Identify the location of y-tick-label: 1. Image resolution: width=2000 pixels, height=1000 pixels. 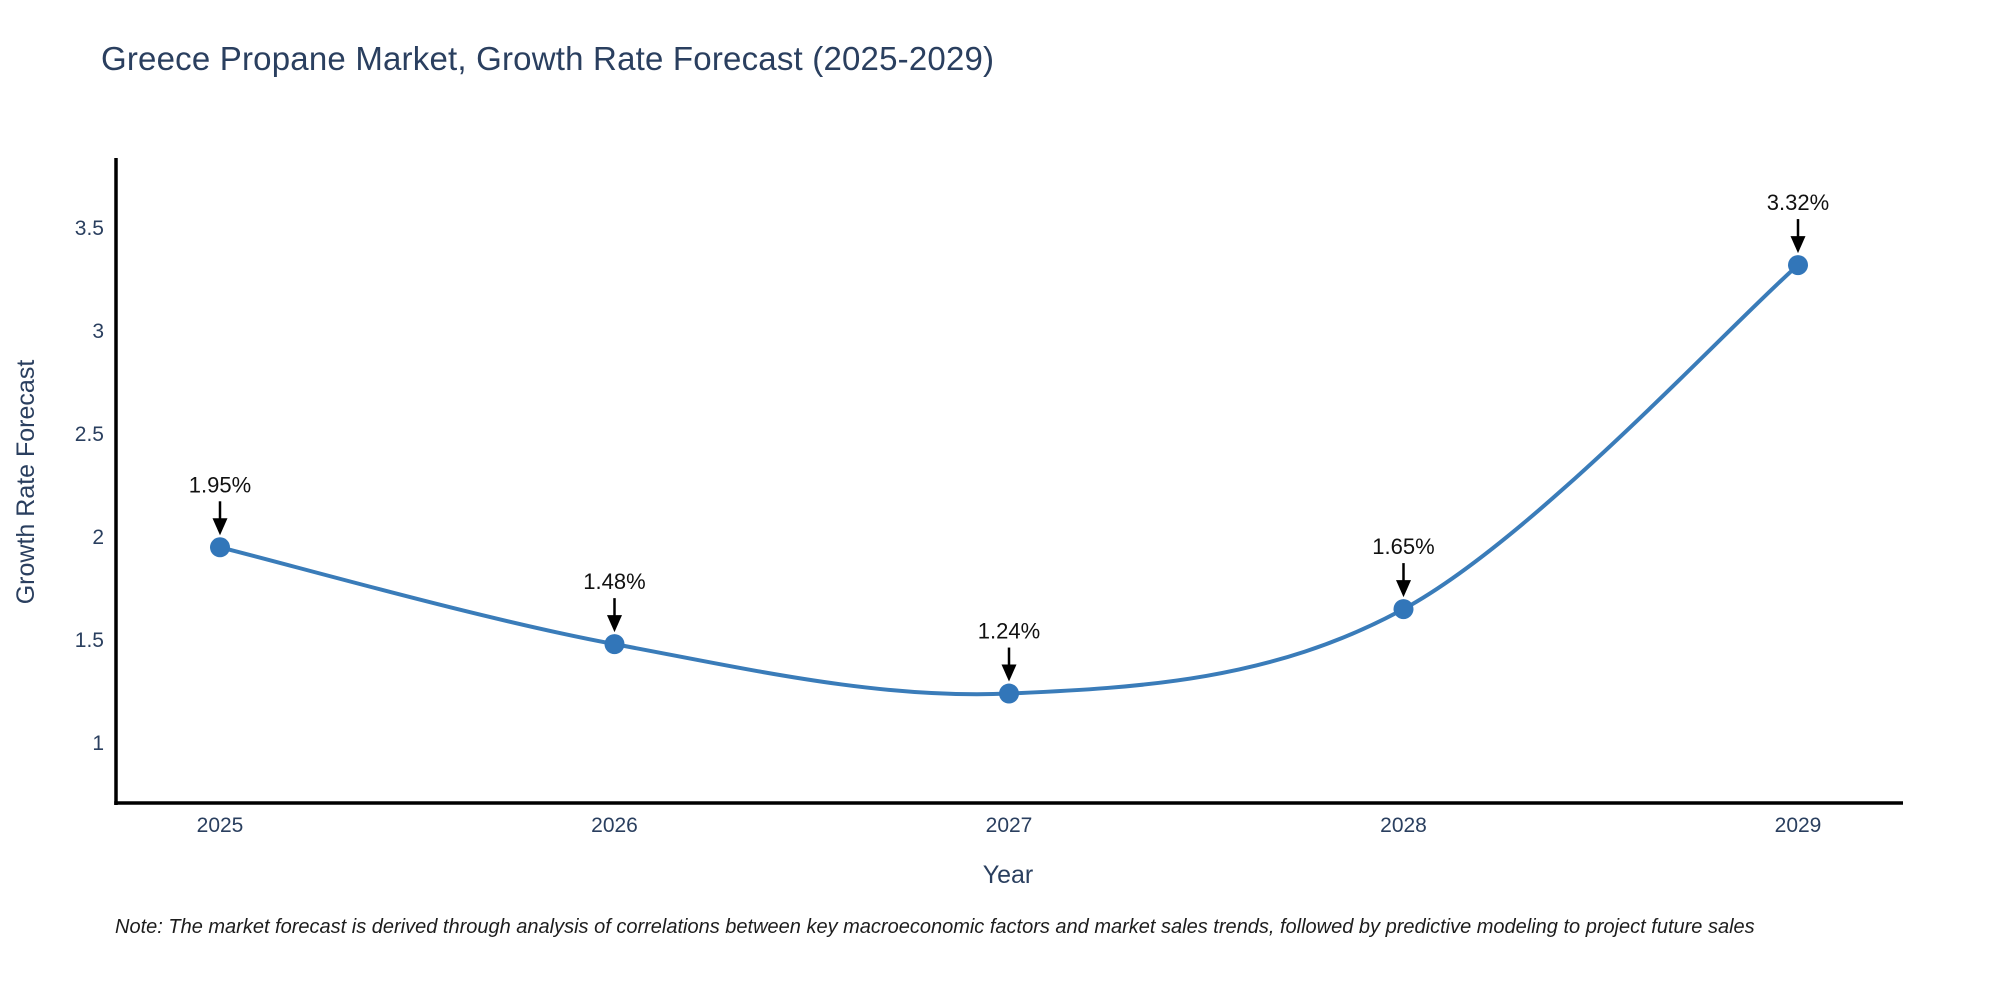
(98, 743).